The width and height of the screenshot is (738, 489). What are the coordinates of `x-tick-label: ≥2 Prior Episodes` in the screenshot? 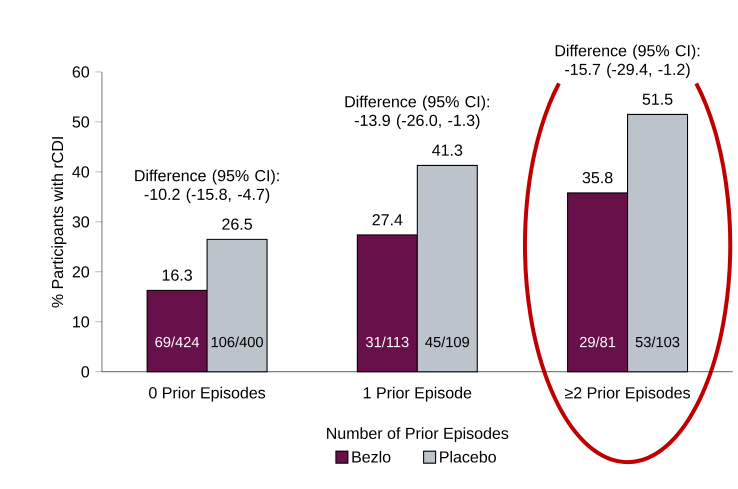 It's located at (627, 394).